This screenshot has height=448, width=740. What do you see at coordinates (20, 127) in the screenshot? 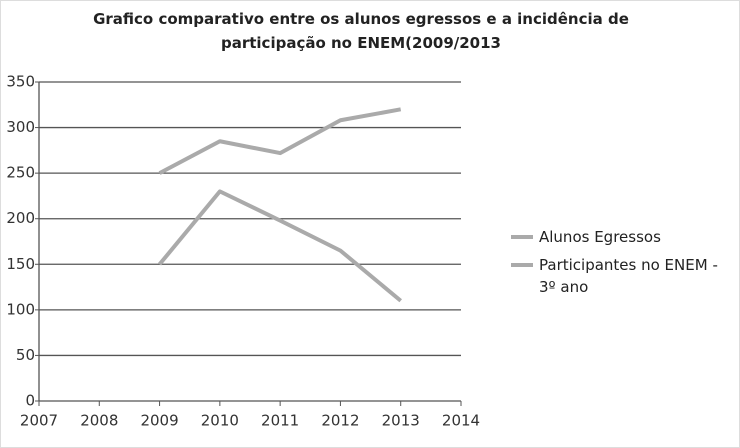
I see `y-tick-label: 300` at bounding box center [20, 127].